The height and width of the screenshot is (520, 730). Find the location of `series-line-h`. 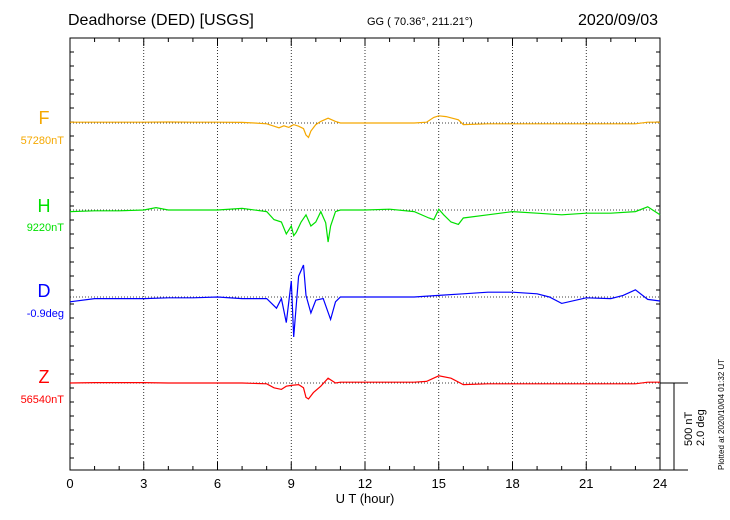

series-line-h is located at coordinates (365, 224).